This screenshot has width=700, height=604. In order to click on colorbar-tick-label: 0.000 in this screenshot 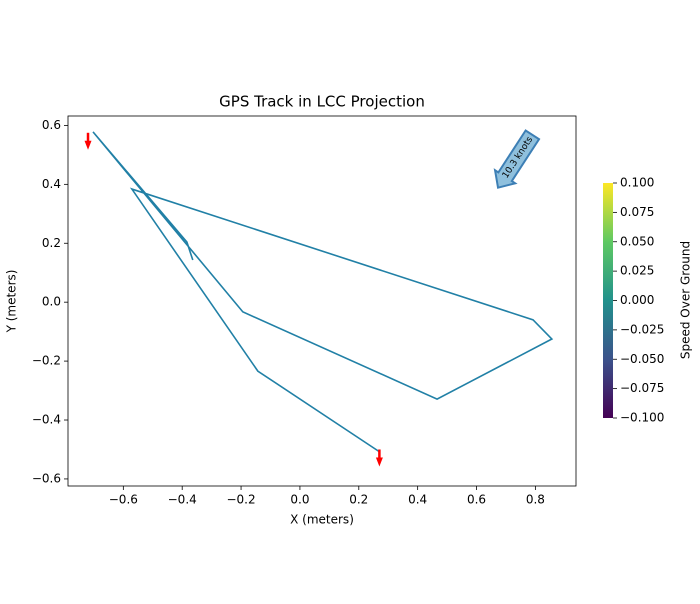, I will do `click(637, 300)`.